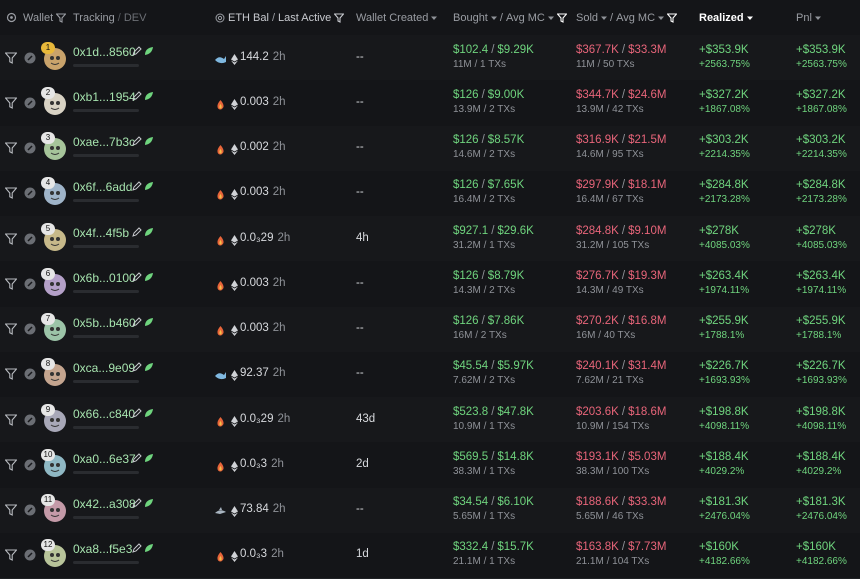 The height and width of the screenshot is (579, 860). Describe the element at coordinates (104, 51) in the screenshot. I see `wallet-address: 0x1d...8560` at that location.